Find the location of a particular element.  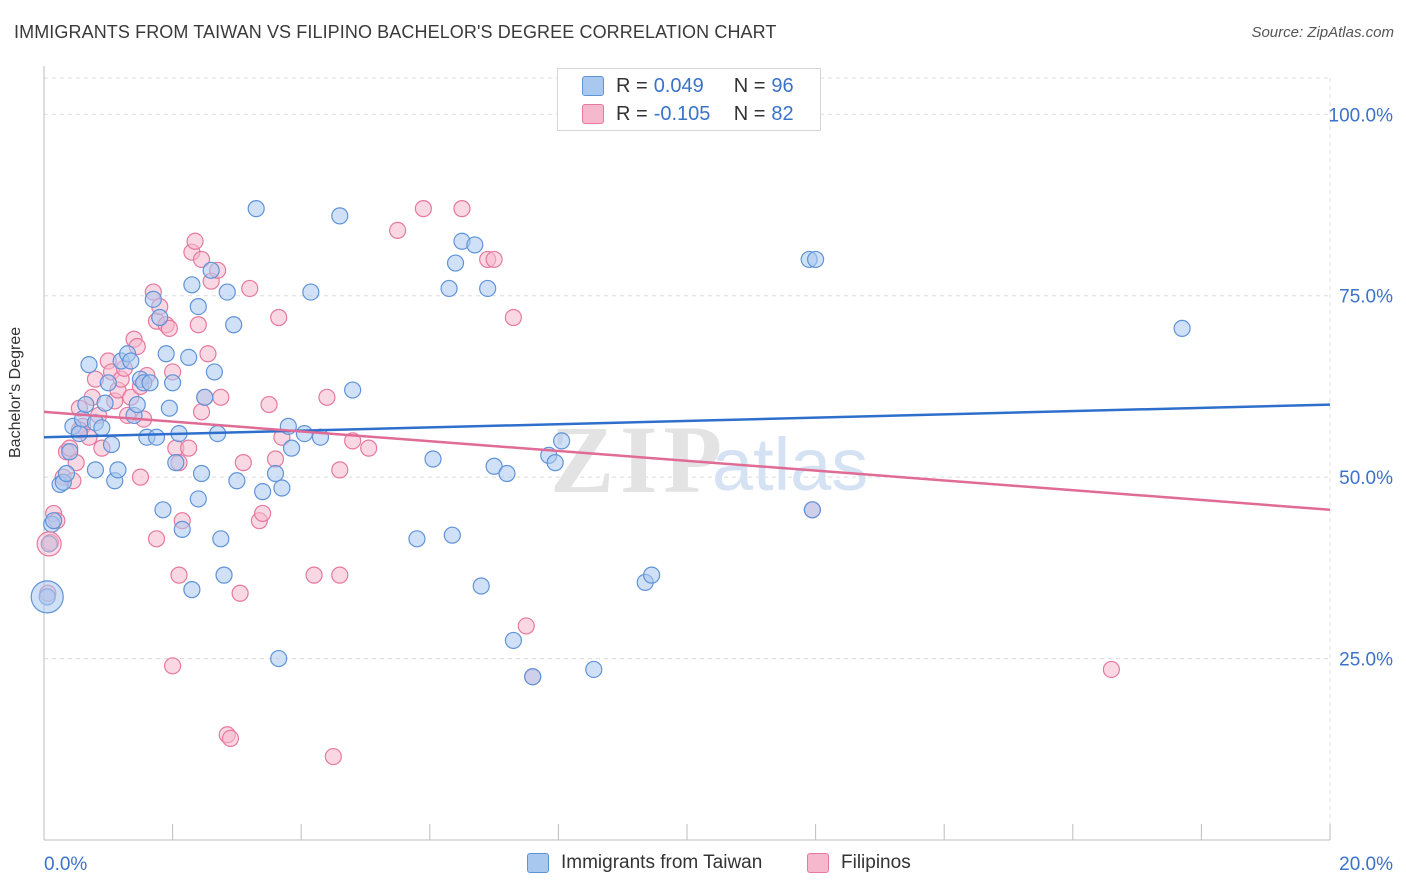

series-legend: Immigrants from Taiwan Filipinos is located at coordinates (703, 864).